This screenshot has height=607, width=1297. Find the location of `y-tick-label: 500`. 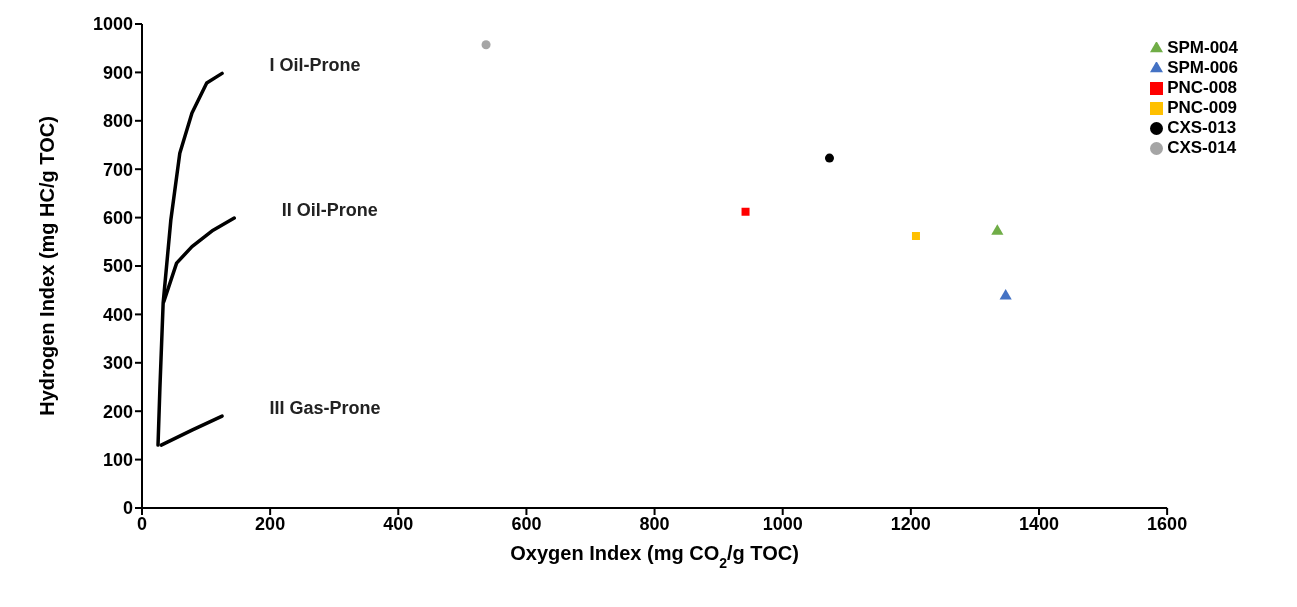

y-tick-label: 500 is located at coordinates (117, 266).